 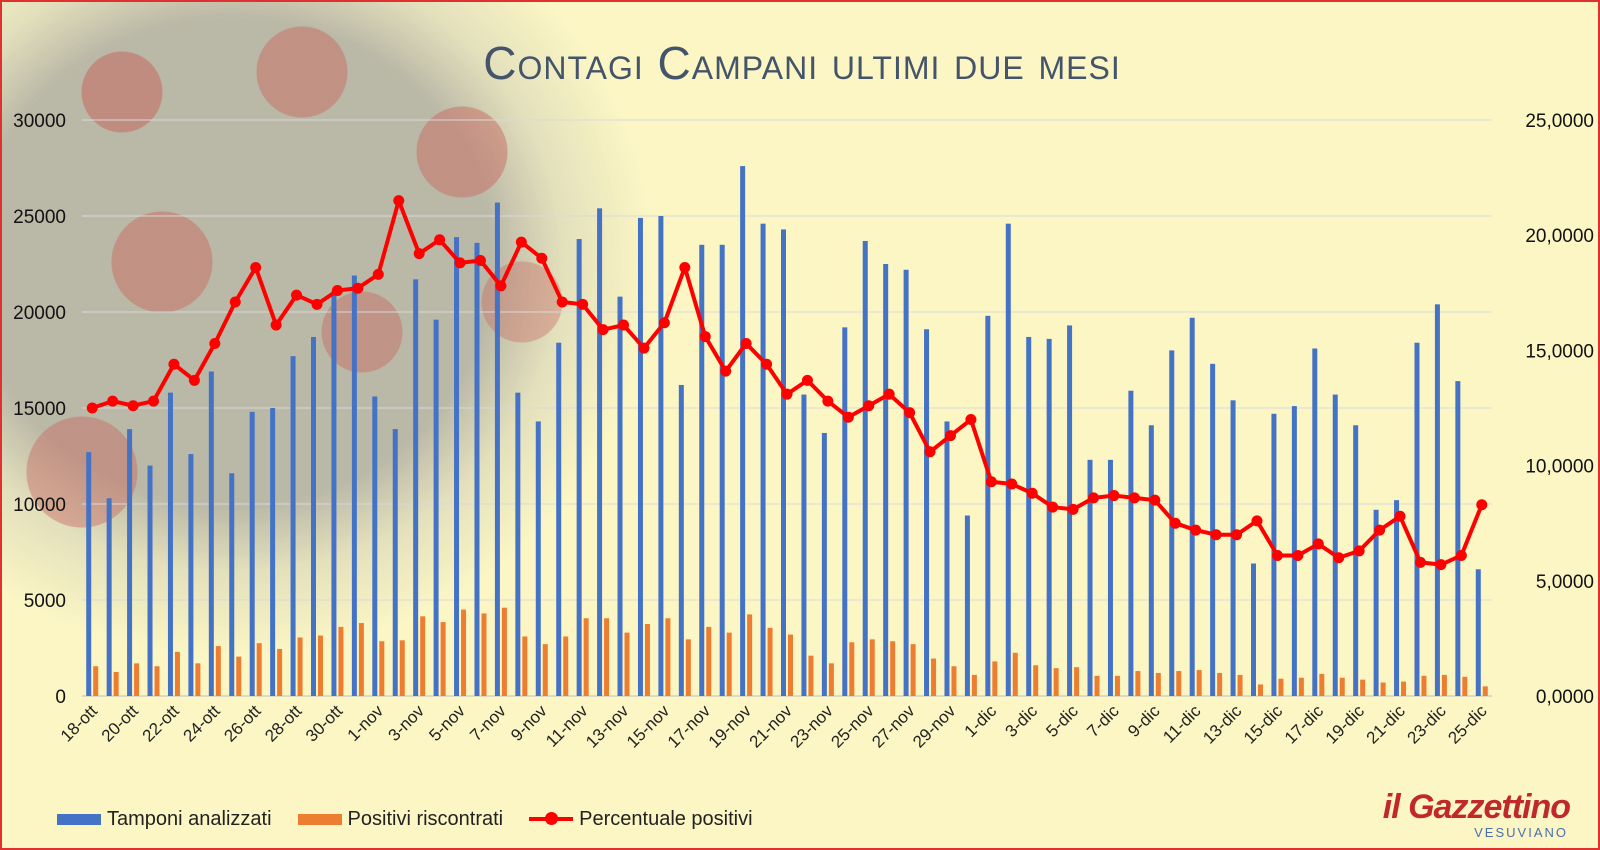 I want to click on x-axis-tick-label: 26-ott, so click(x=242, y=723).